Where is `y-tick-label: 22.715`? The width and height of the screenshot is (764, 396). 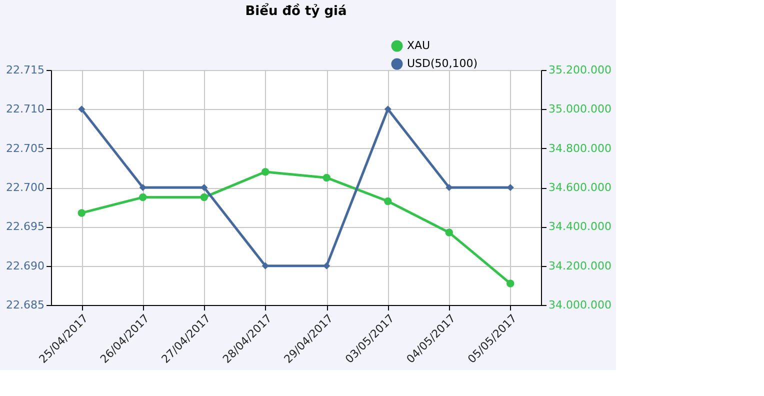
y-tick-label: 22.715 is located at coordinates (25, 70).